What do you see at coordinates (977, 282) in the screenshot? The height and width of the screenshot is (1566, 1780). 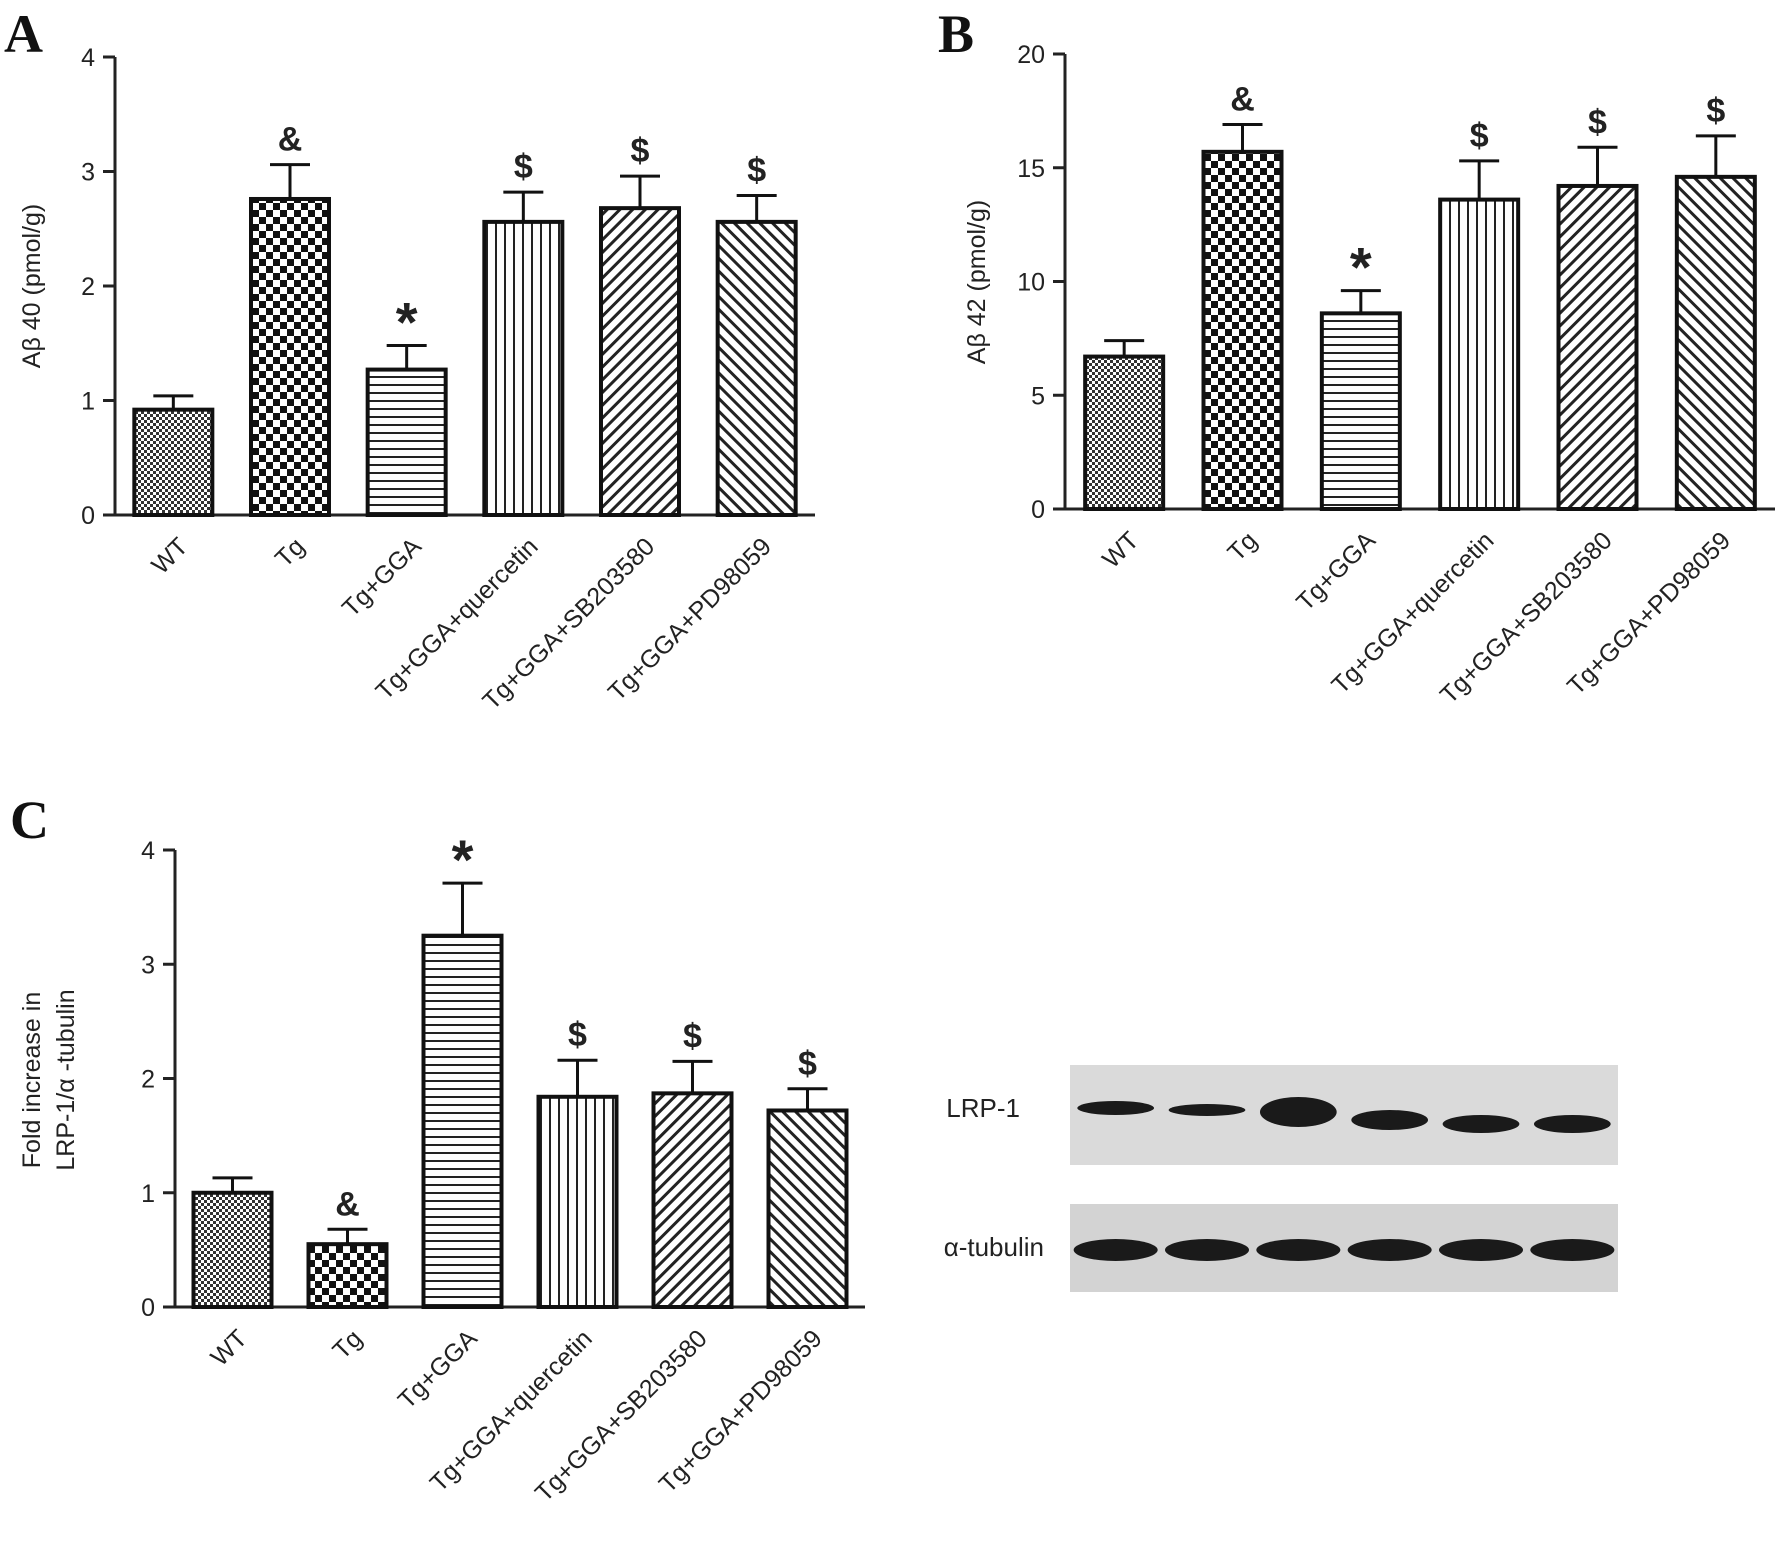 I see `y-axis-title: Aβ 42 (pmol/g)` at bounding box center [977, 282].